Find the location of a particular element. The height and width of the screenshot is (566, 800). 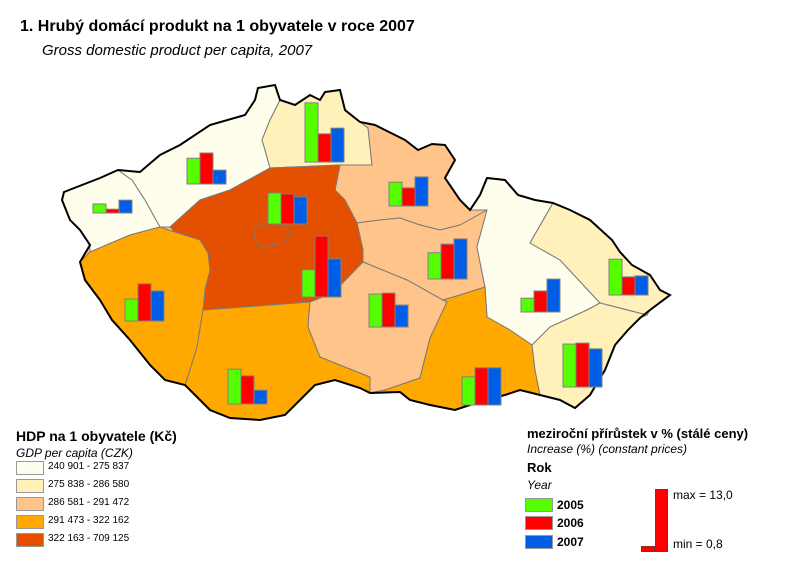

growth-bars-plzensky is located at coordinates (144, 302).